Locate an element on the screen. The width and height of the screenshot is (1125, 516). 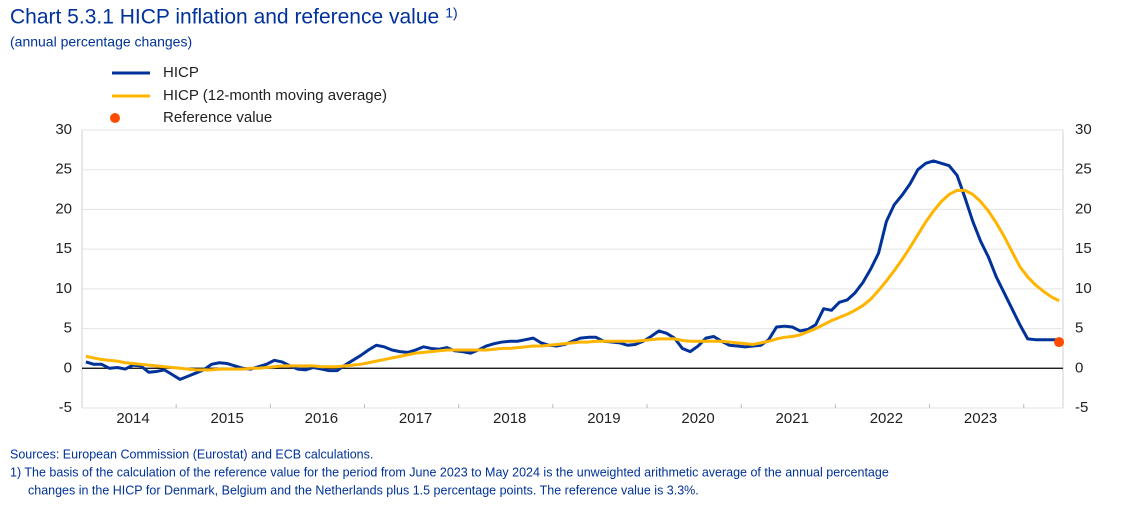
x-tick-label: 2022 is located at coordinates (886, 418).